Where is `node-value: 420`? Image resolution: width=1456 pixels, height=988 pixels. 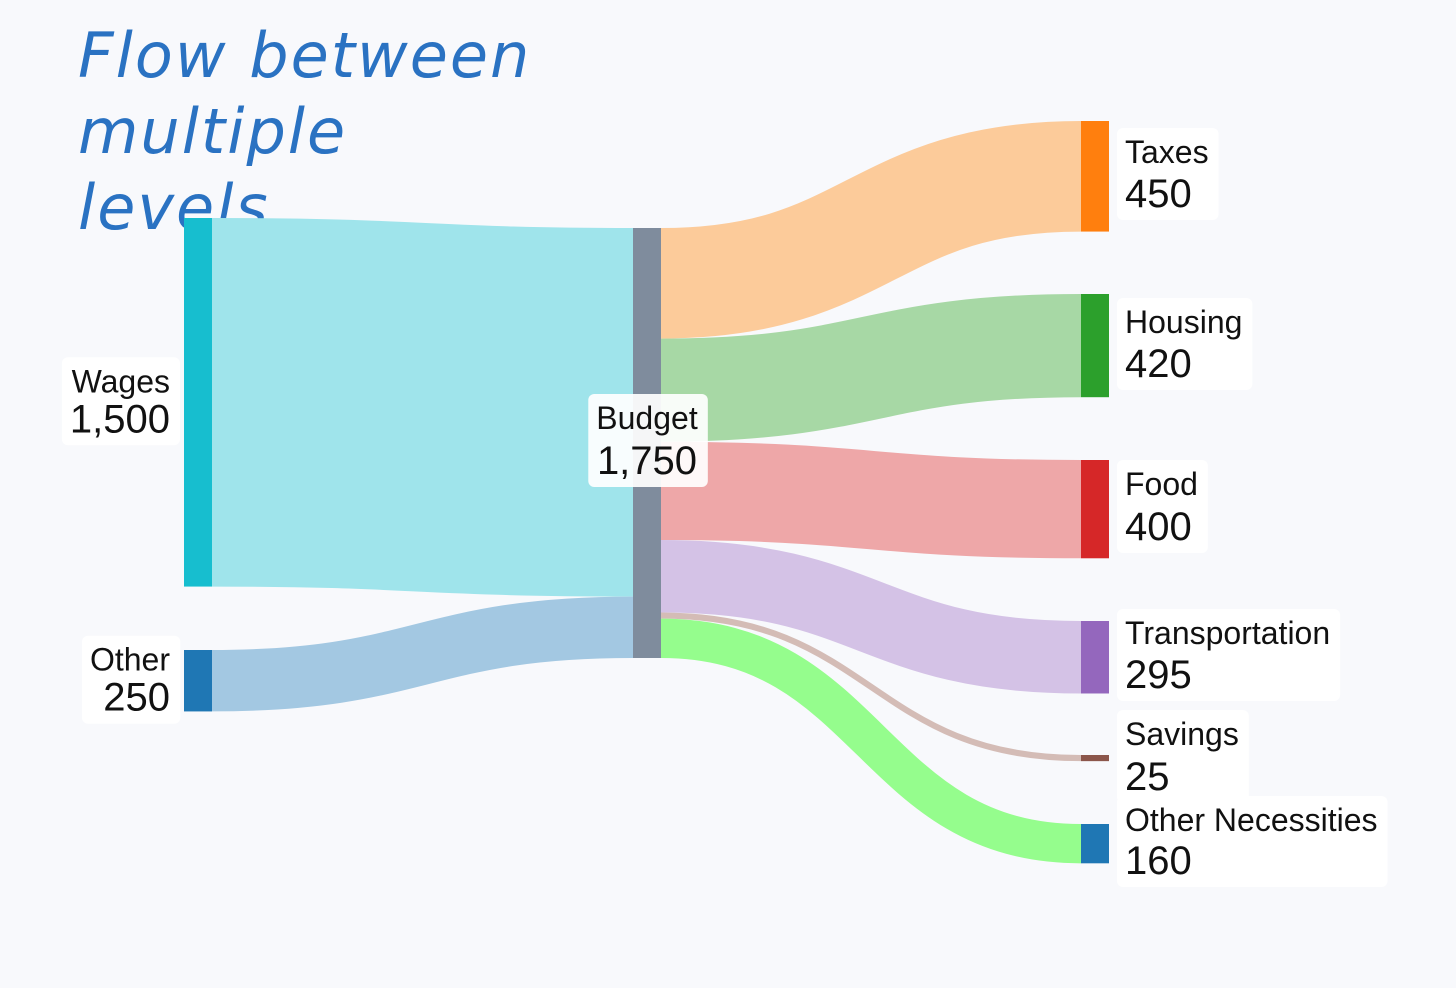
node-value: 420 is located at coordinates (1158, 364).